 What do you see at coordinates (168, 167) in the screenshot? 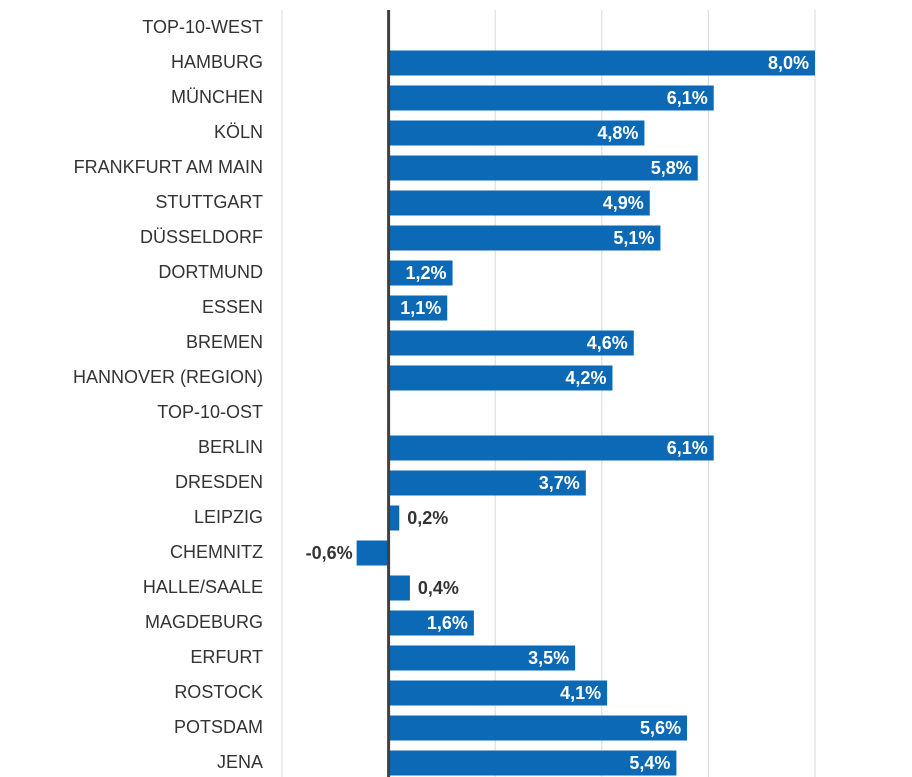
I see `category-label: FRANKFURT AM MAIN` at bounding box center [168, 167].